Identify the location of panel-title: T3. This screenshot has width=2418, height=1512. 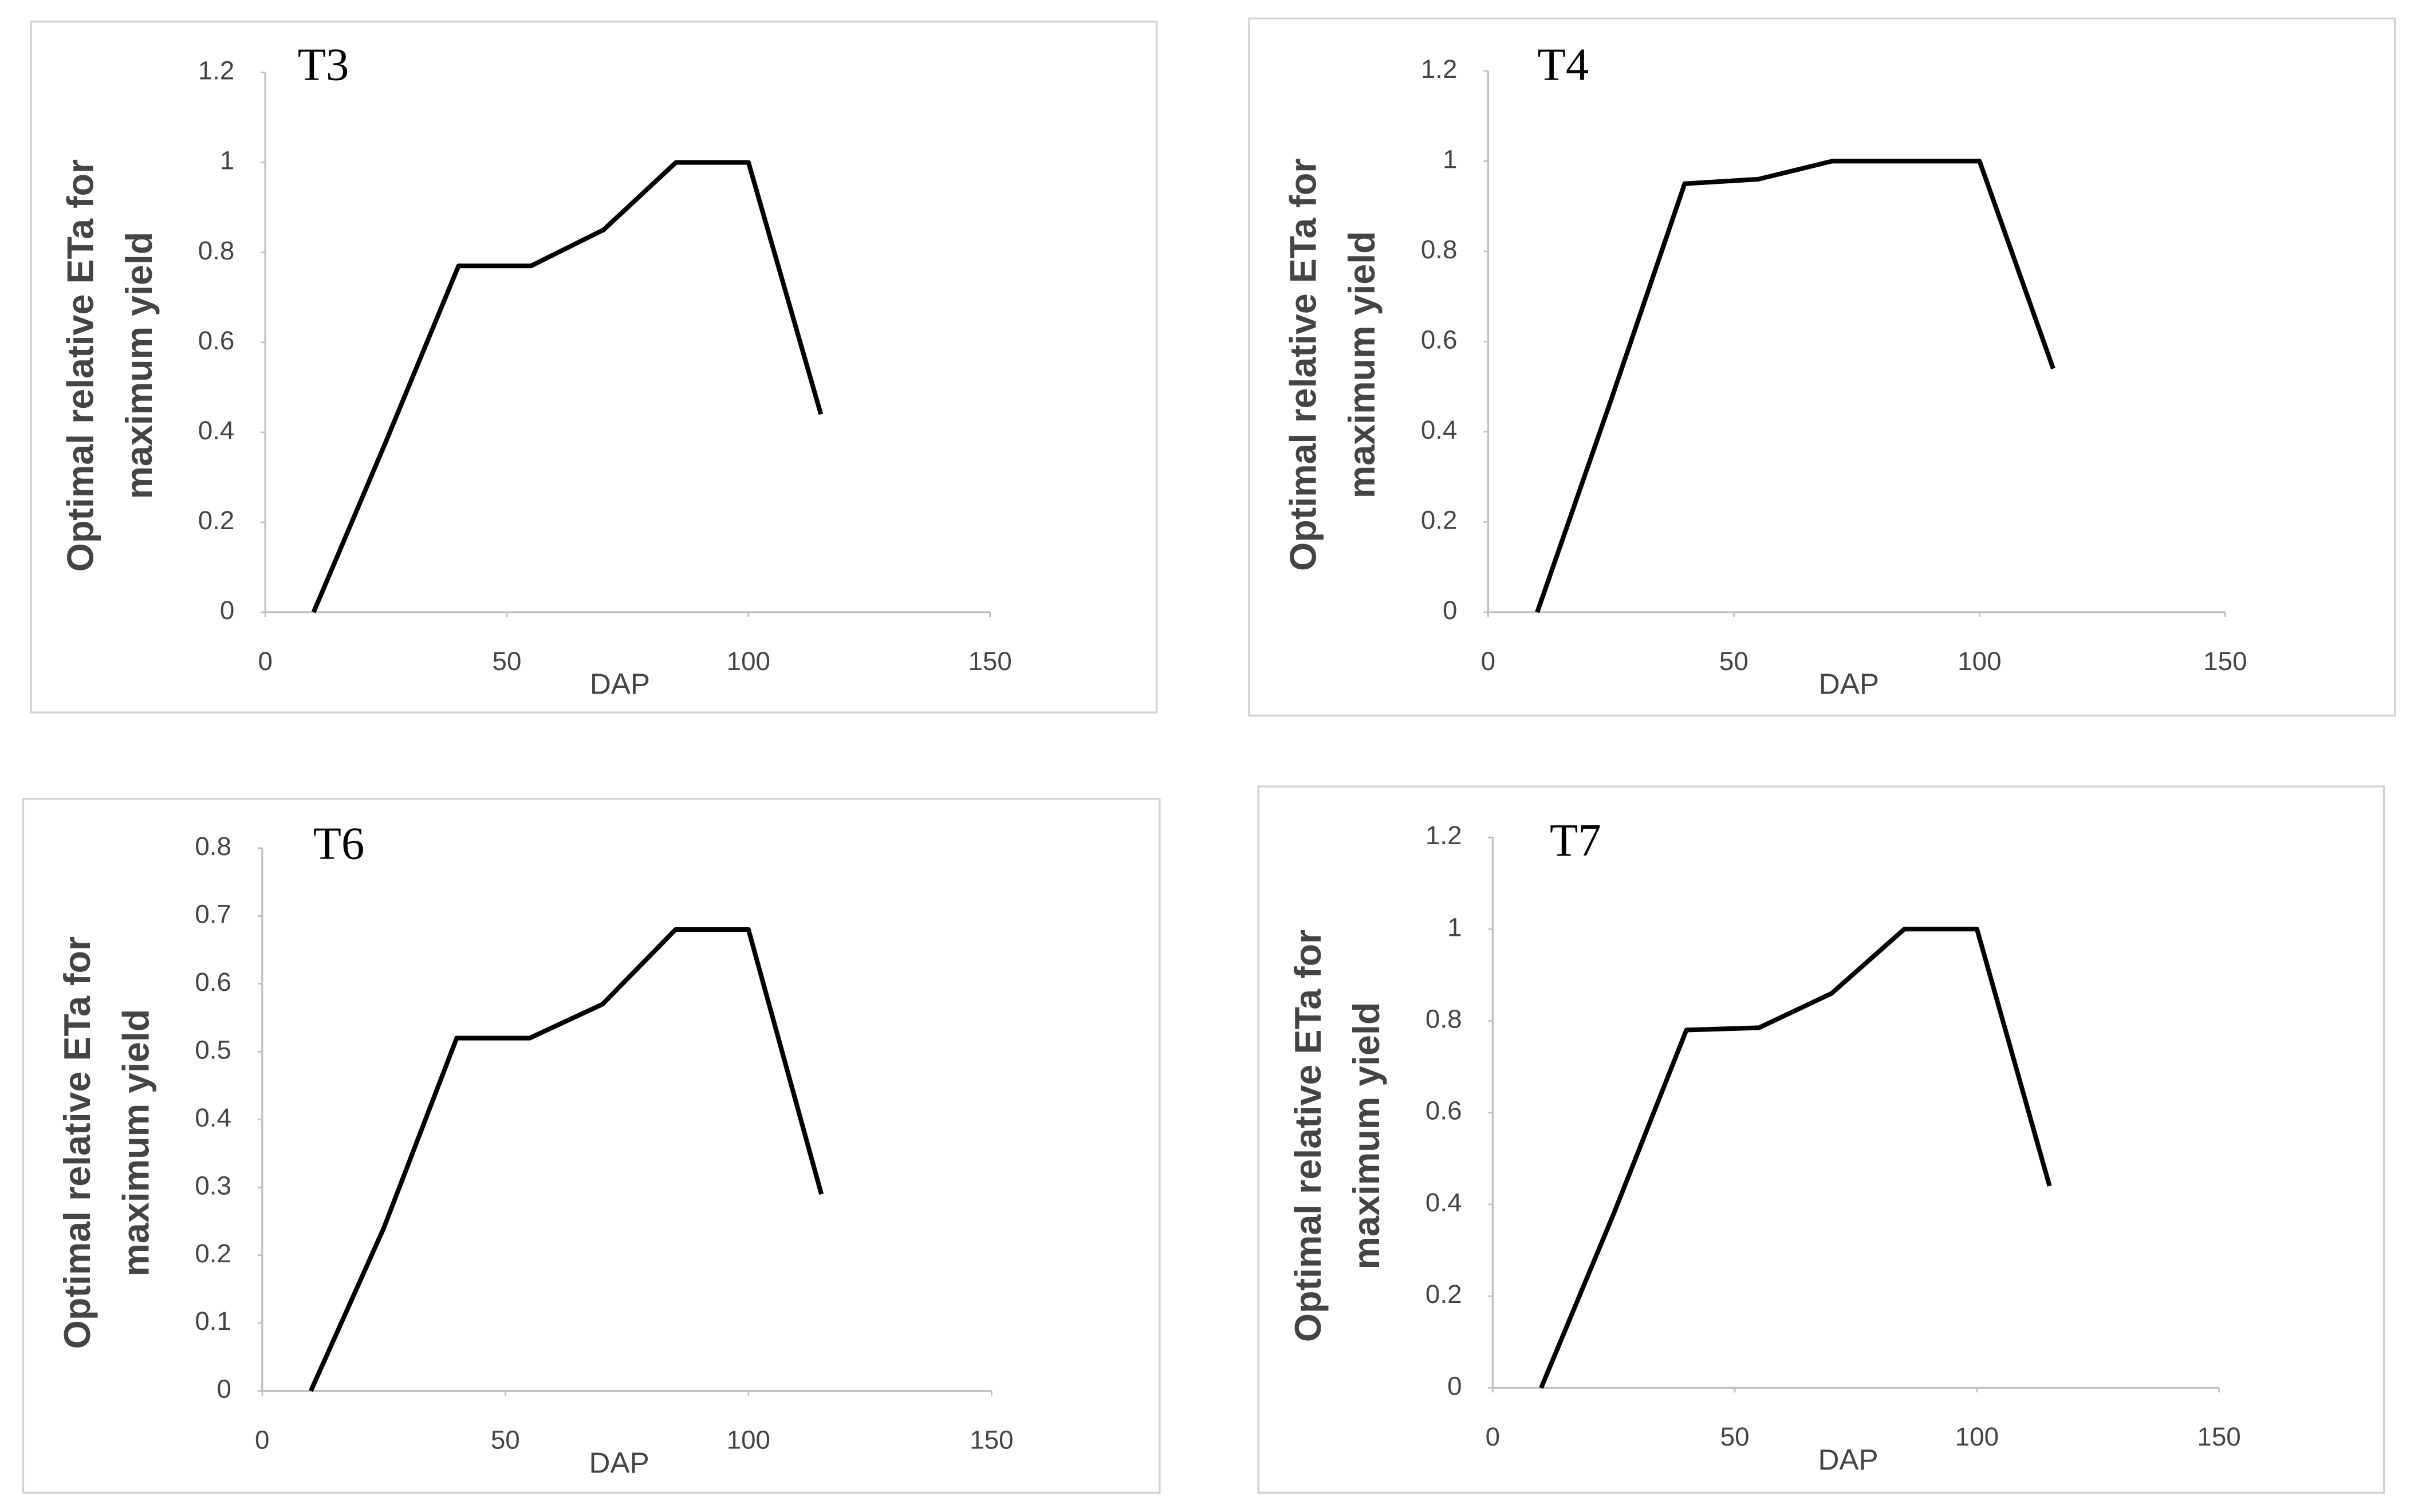
(323, 65).